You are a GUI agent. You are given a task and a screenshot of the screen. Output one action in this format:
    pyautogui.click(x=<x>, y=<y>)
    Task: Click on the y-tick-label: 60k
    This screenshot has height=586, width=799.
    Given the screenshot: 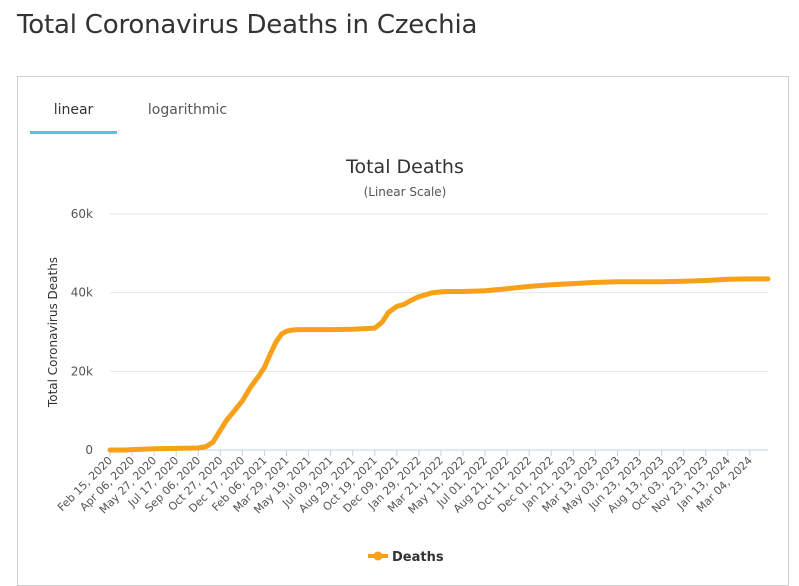 What is the action you would take?
    pyautogui.click(x=82, y=214)
    